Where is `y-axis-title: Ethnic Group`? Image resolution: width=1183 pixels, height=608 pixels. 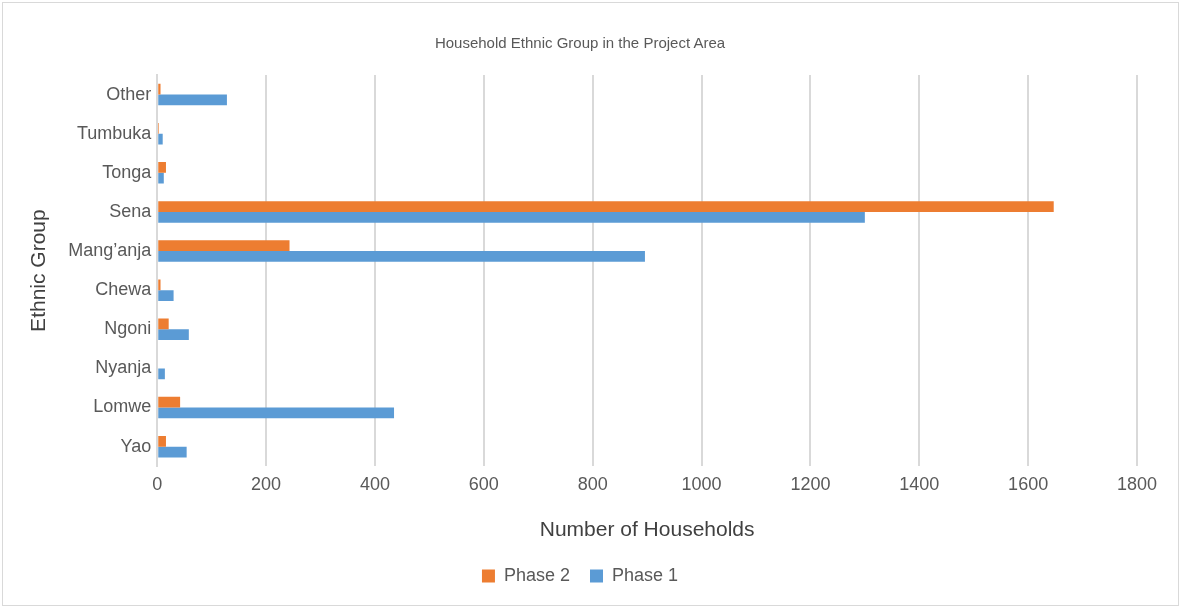 y-axis-title: Ethnic Group is located at coordinates (38, 270).